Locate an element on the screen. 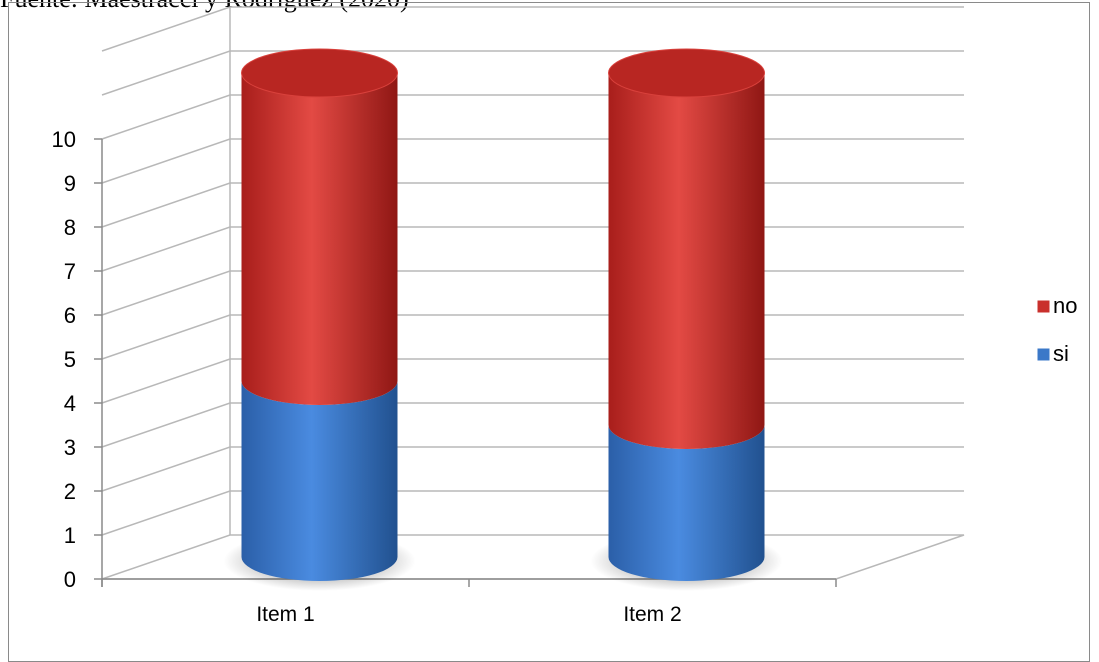  y-tick-label: 6 is located at coordinates (70, 315).